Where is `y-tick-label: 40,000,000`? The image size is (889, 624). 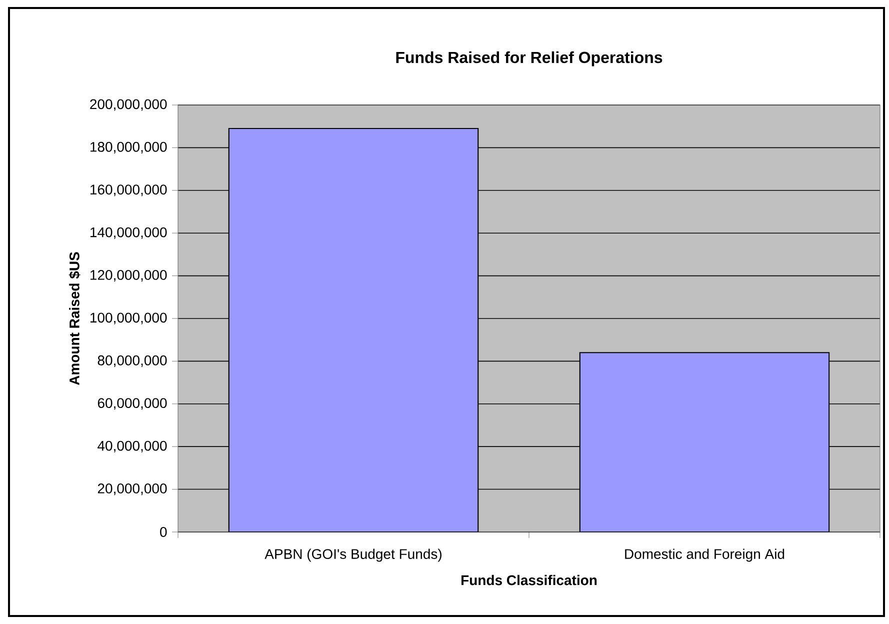
y-tick-label: 40,000,000 is located at coordinates (132, 446).